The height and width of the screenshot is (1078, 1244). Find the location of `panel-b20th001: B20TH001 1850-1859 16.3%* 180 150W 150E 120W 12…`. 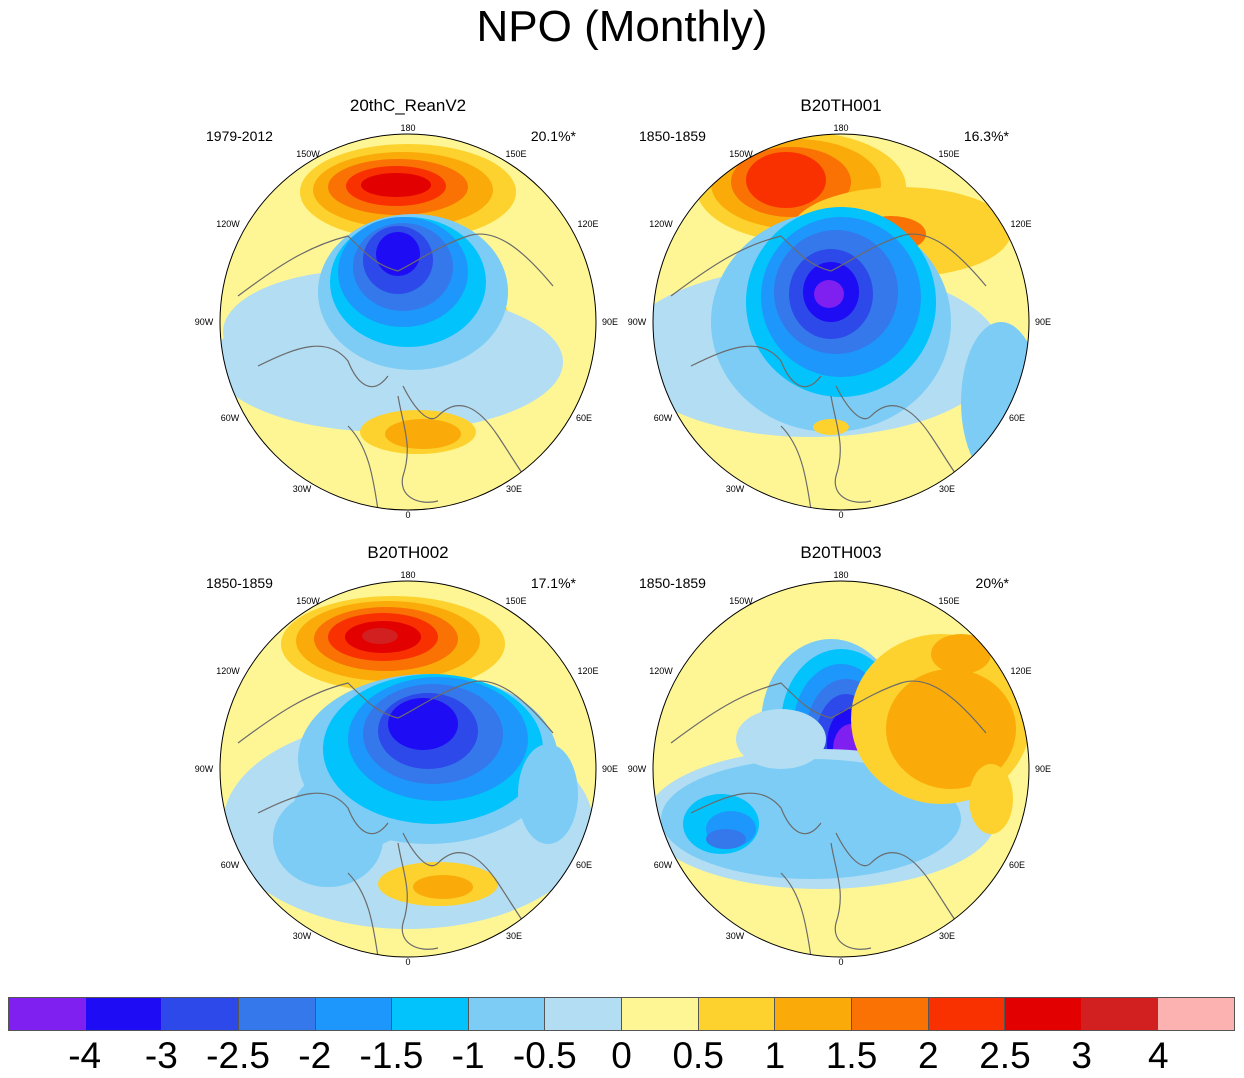

panel-b20th001: B20TH001 1850-1859 16.3%* 180 150W 150E 120W 12… is located at coordinates (839, 316).